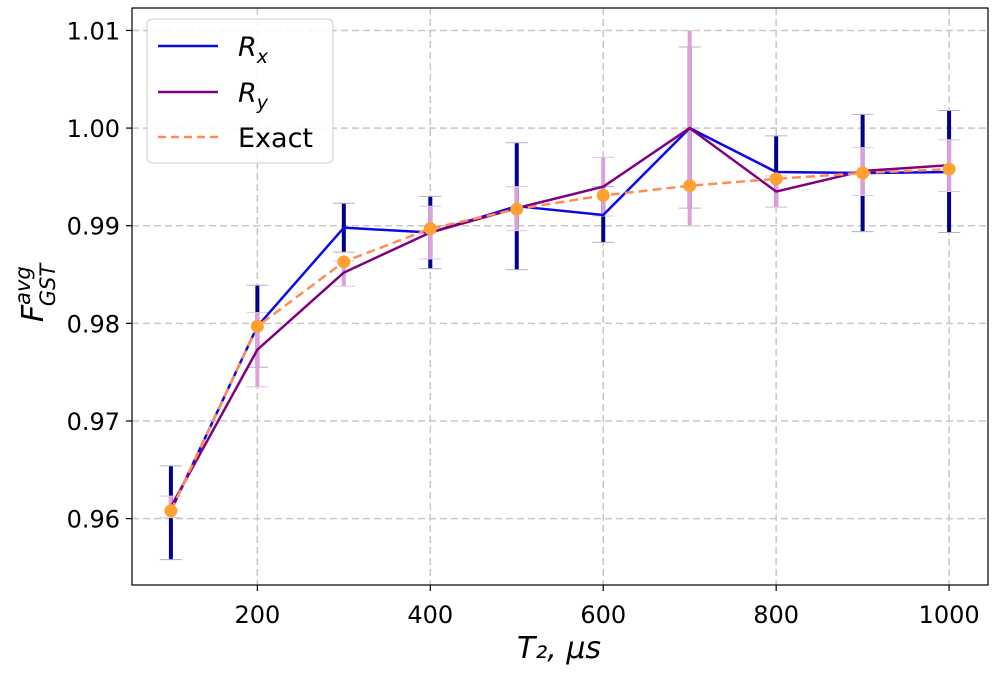 This screenshot has height=674, width=996. What do you see at coordinates (93, 422) in the screenshot?
I see `y-tick-label: 0.97` at bounding box center [93, 422].